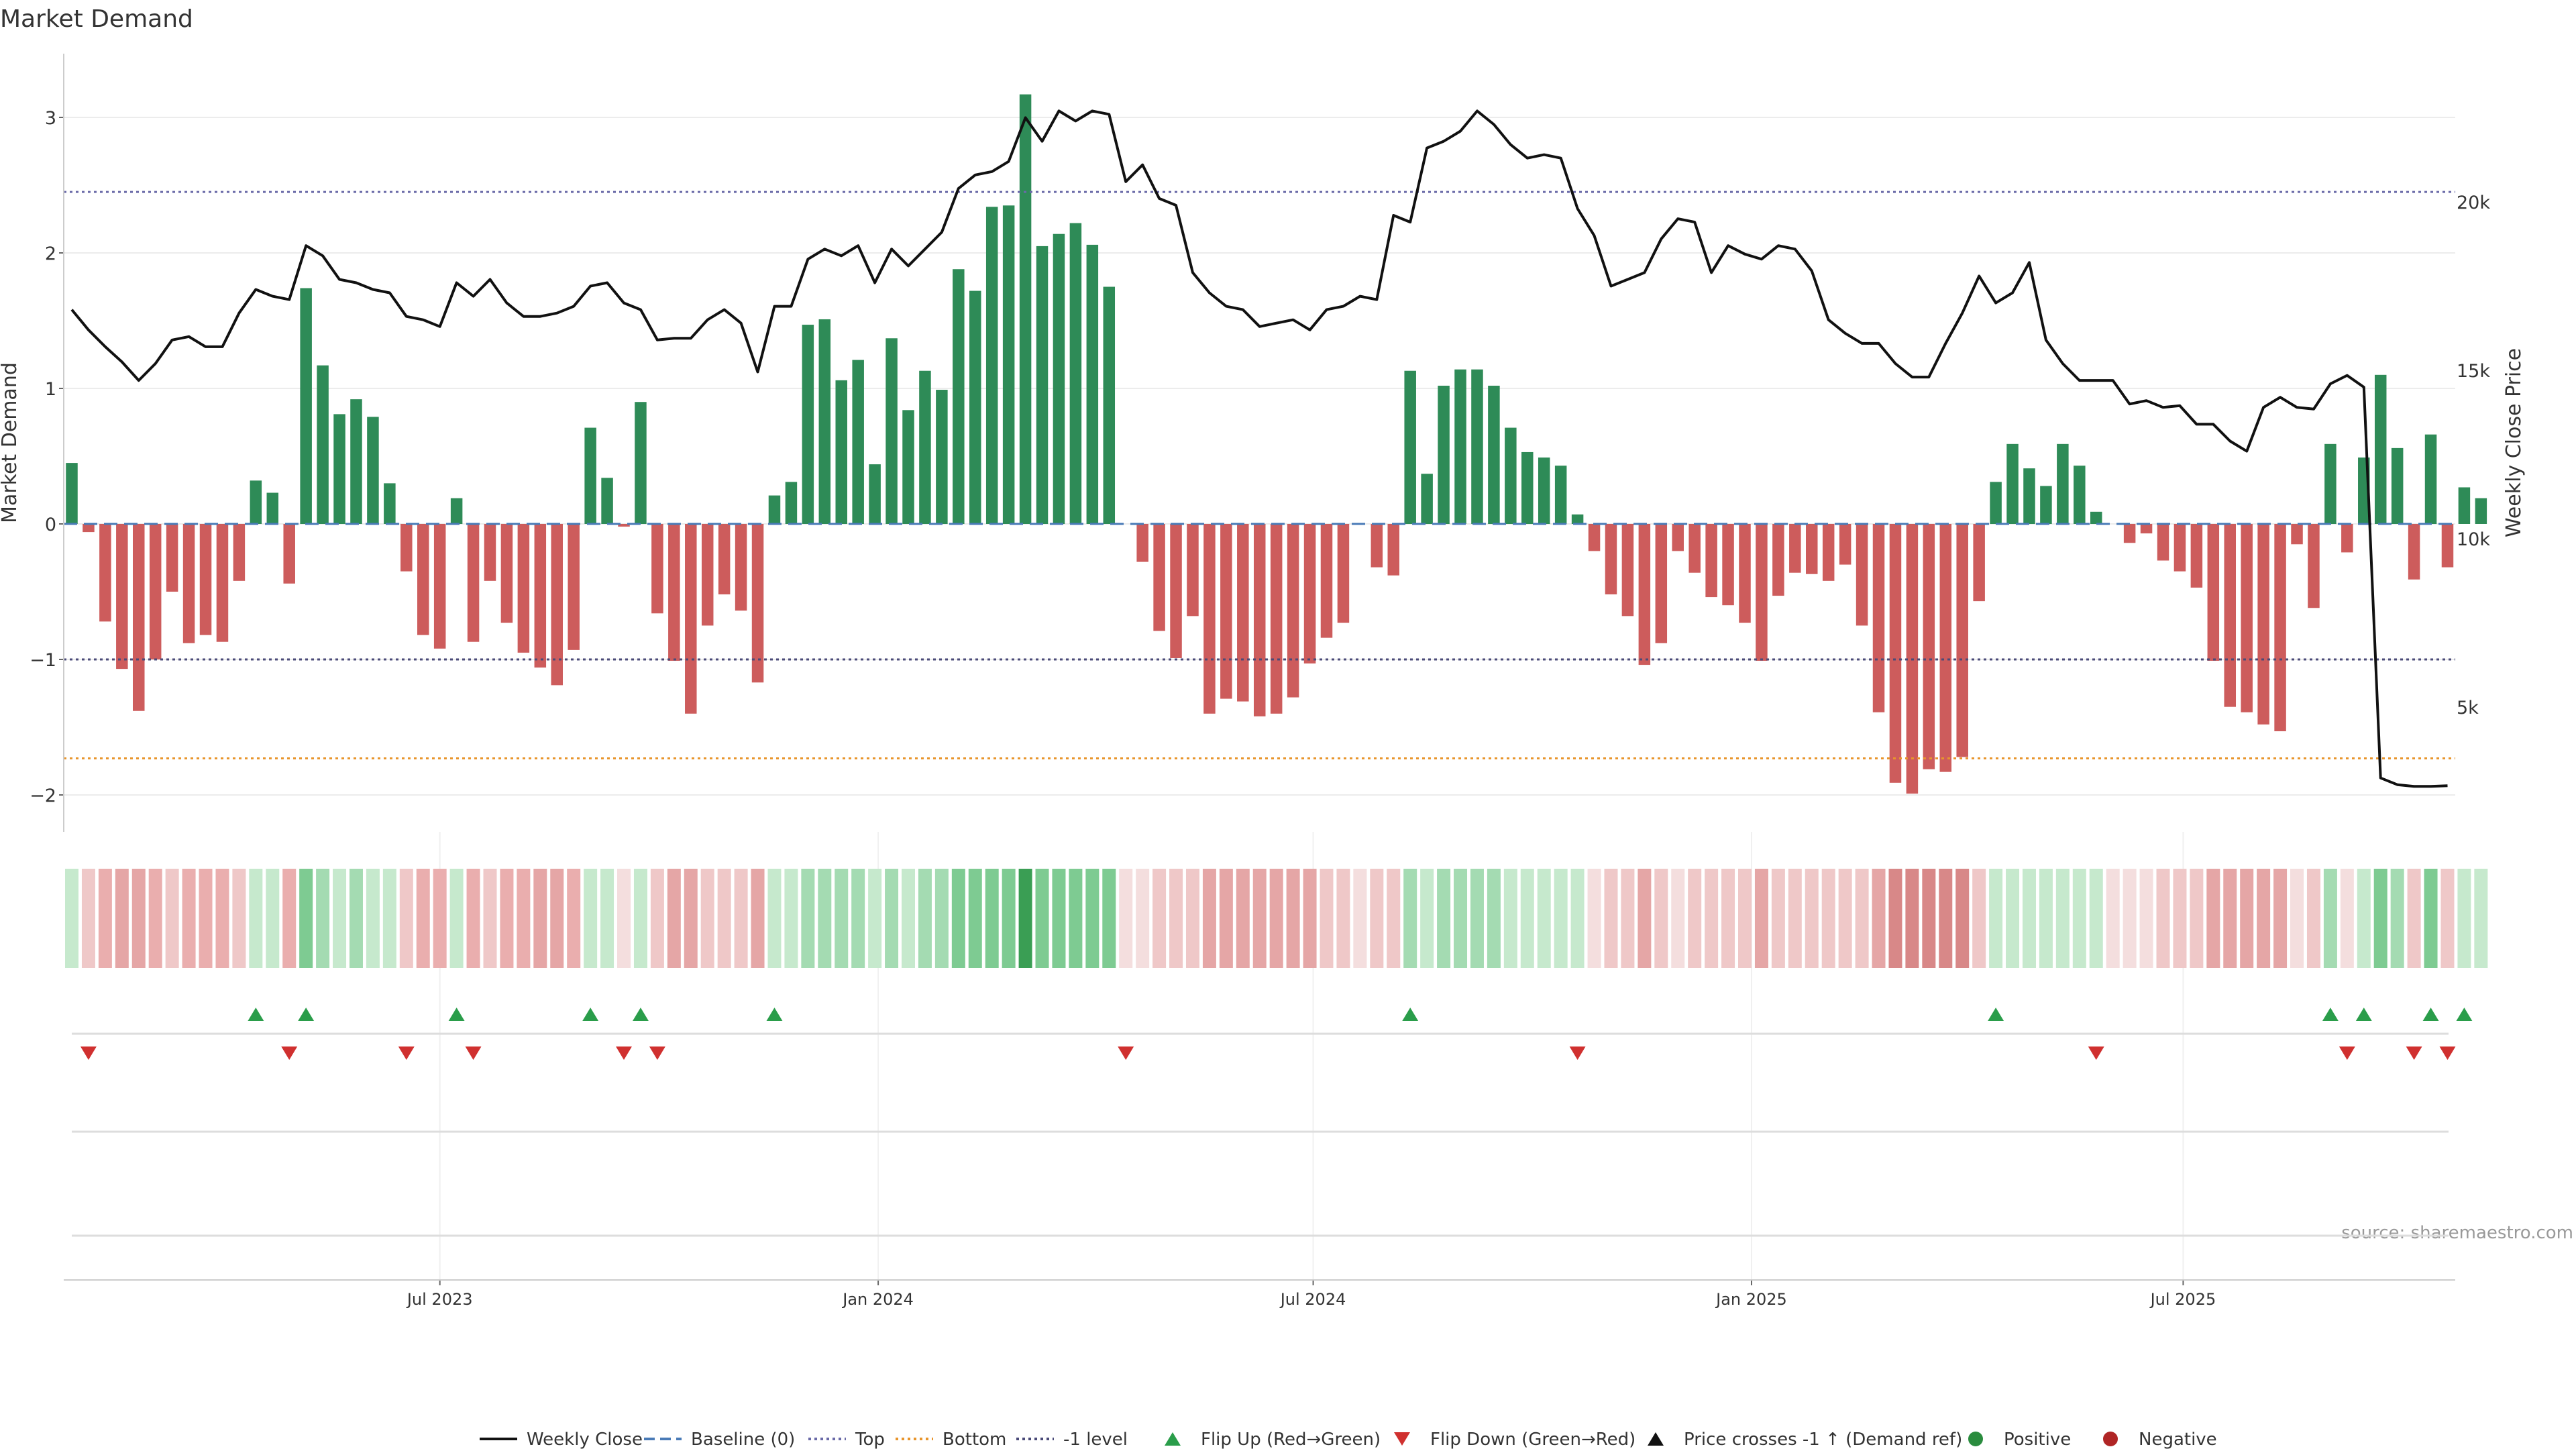 Image resolution: width=2576 pixels, height=1449 pixels. I want to click on legend-label: Top, so click(870, 1439).